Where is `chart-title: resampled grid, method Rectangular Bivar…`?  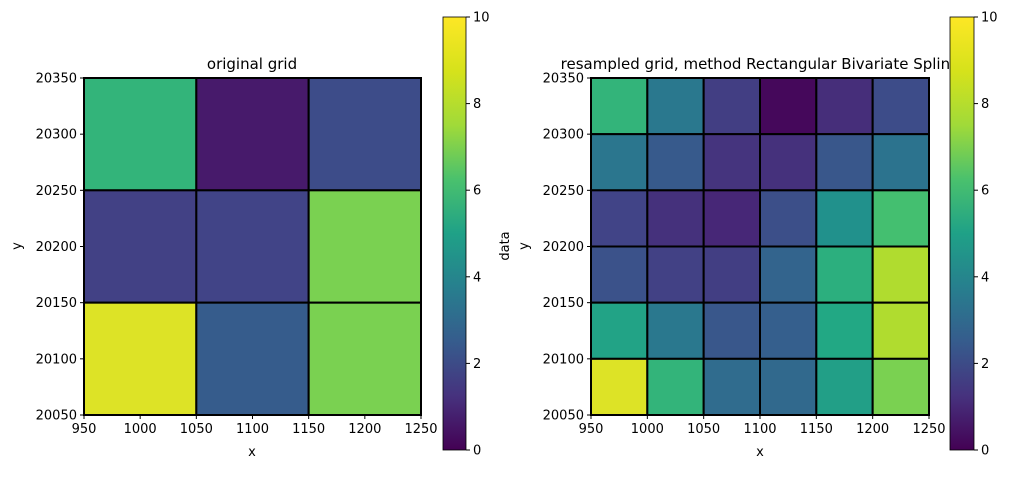
chart-title: resampled grid, method Rectangular Bivar… is located at coordinates (760, 64).